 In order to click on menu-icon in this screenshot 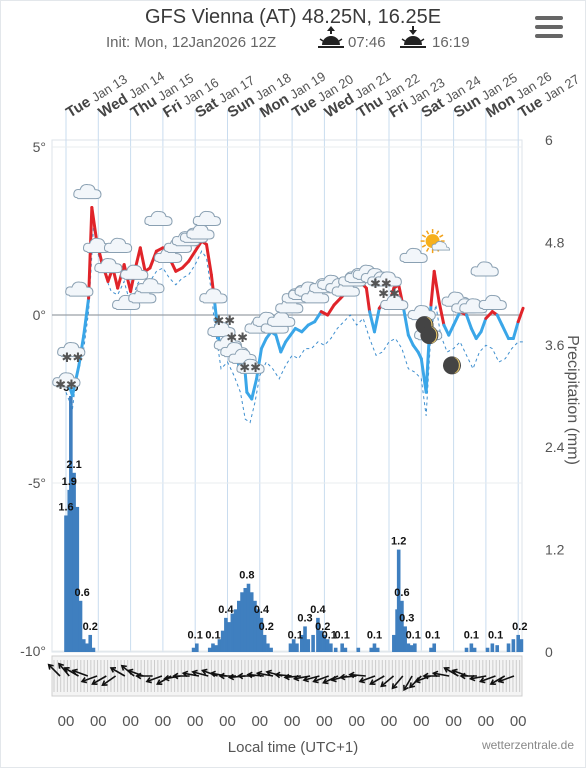, I will do `click(549, 27)`.